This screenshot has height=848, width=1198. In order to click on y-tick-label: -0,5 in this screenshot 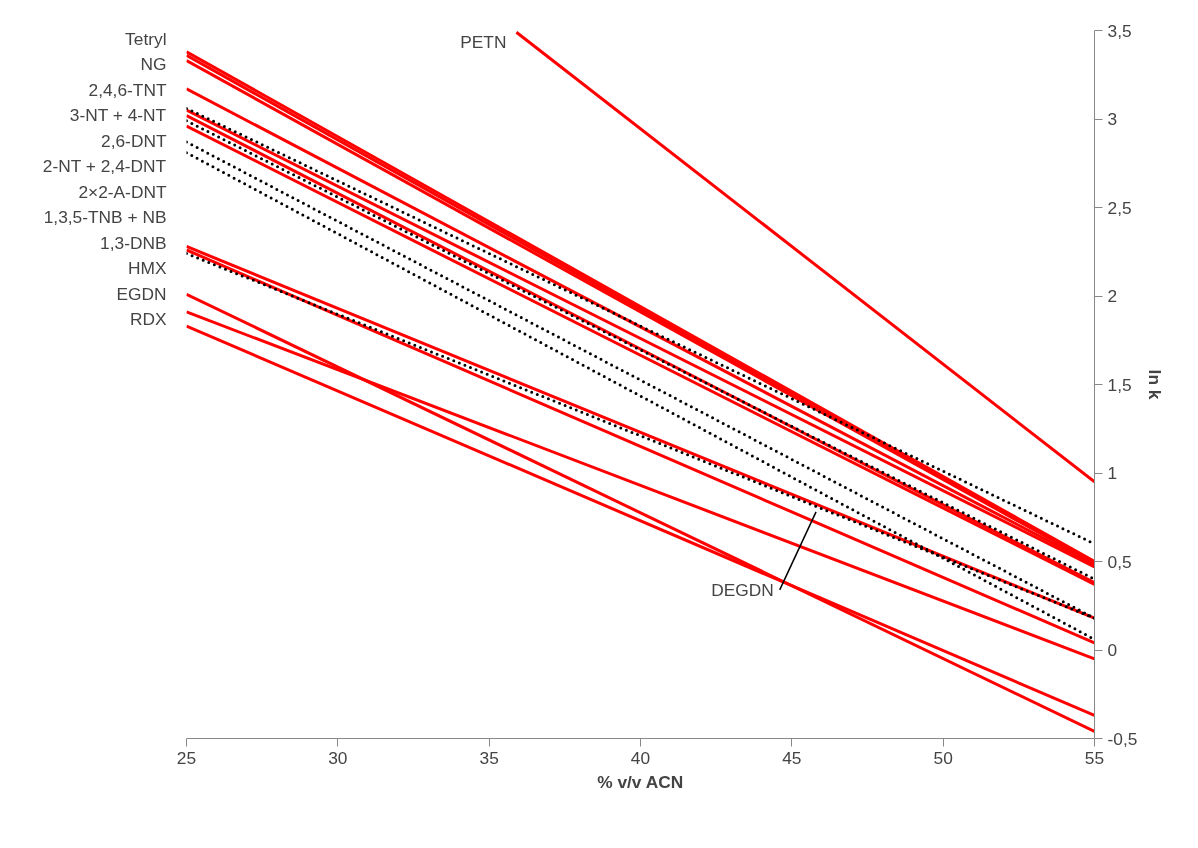, I will do `click(1122, 738)`.